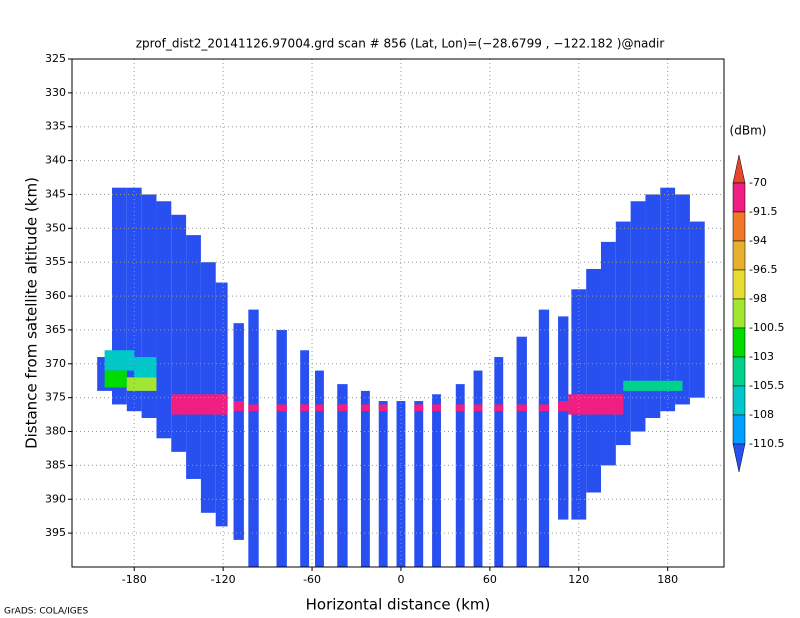 Image resolution: width=800 pixels, height=618 pixels. Describe the element at coordinates (55, 126) in the screenshot. I see `y-tick-label: 335` at that location.